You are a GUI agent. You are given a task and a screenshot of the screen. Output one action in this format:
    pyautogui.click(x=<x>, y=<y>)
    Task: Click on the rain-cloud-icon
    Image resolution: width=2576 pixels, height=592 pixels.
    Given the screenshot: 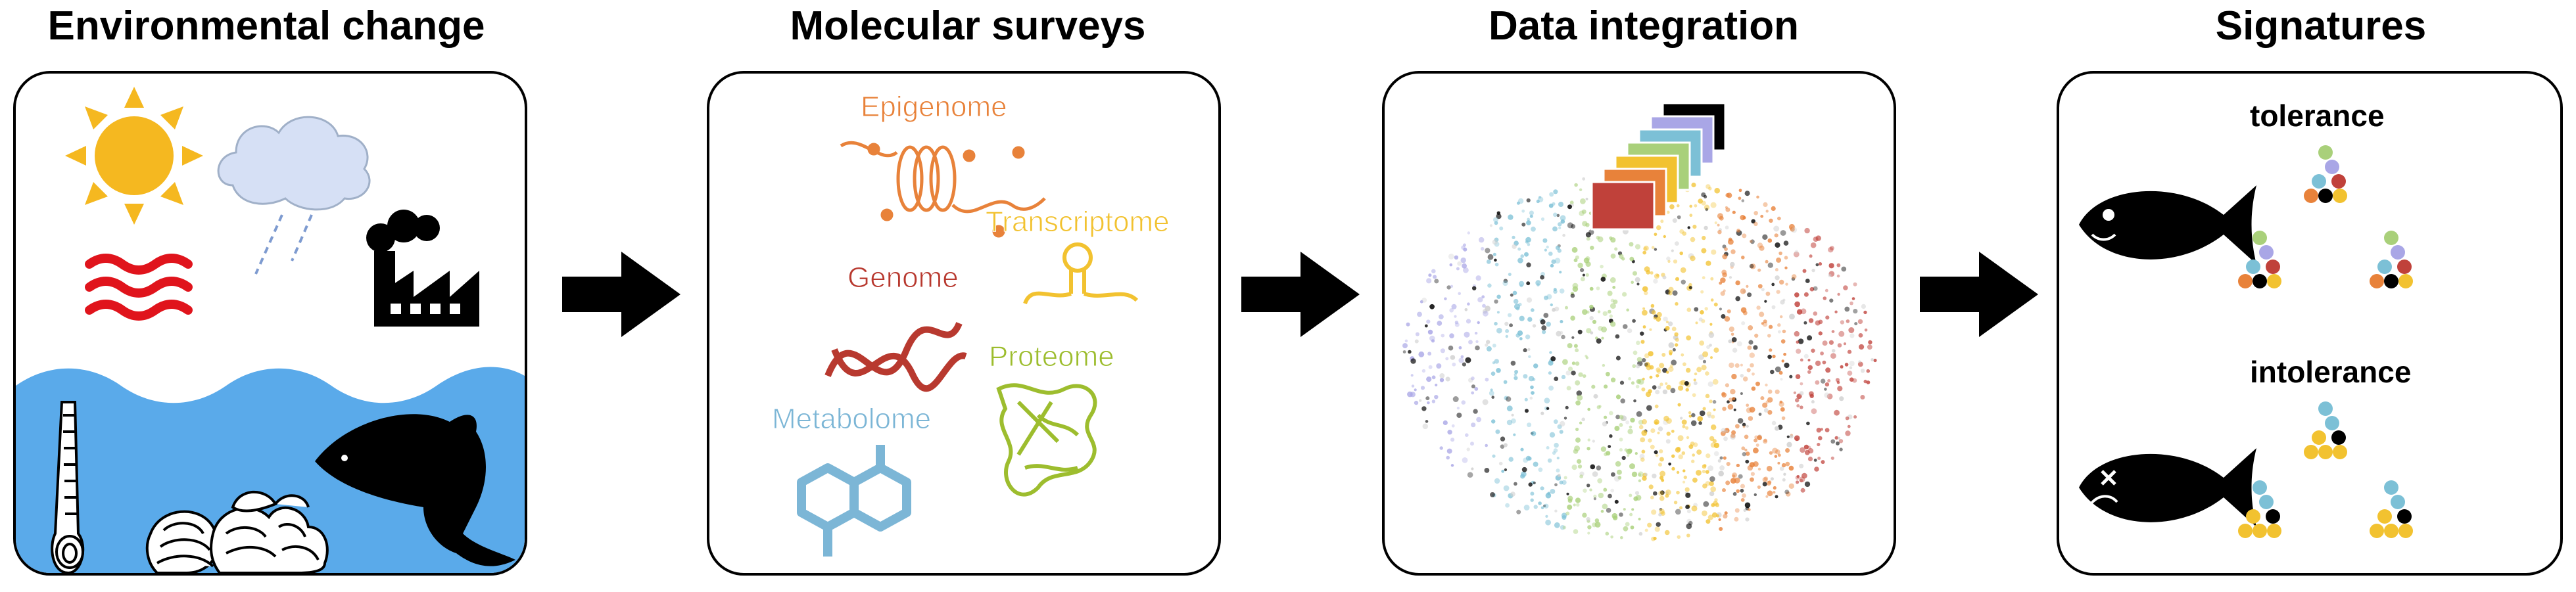 What is the action you would take?
    pyautogui.click(x=294, y=195)
    